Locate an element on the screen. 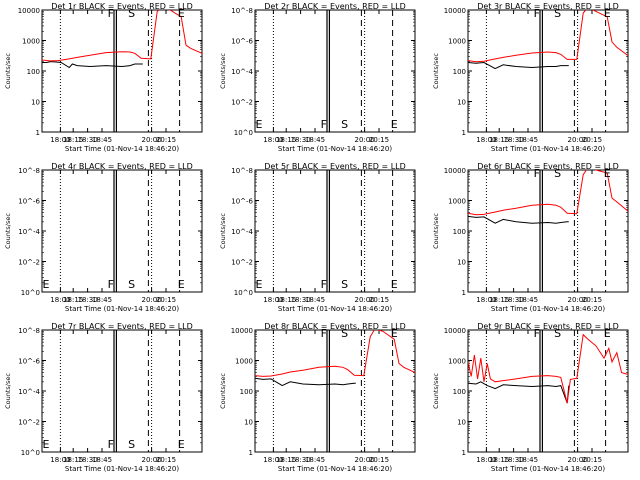  y-tick-label: 10^0 is located at coordinates (243, 133).